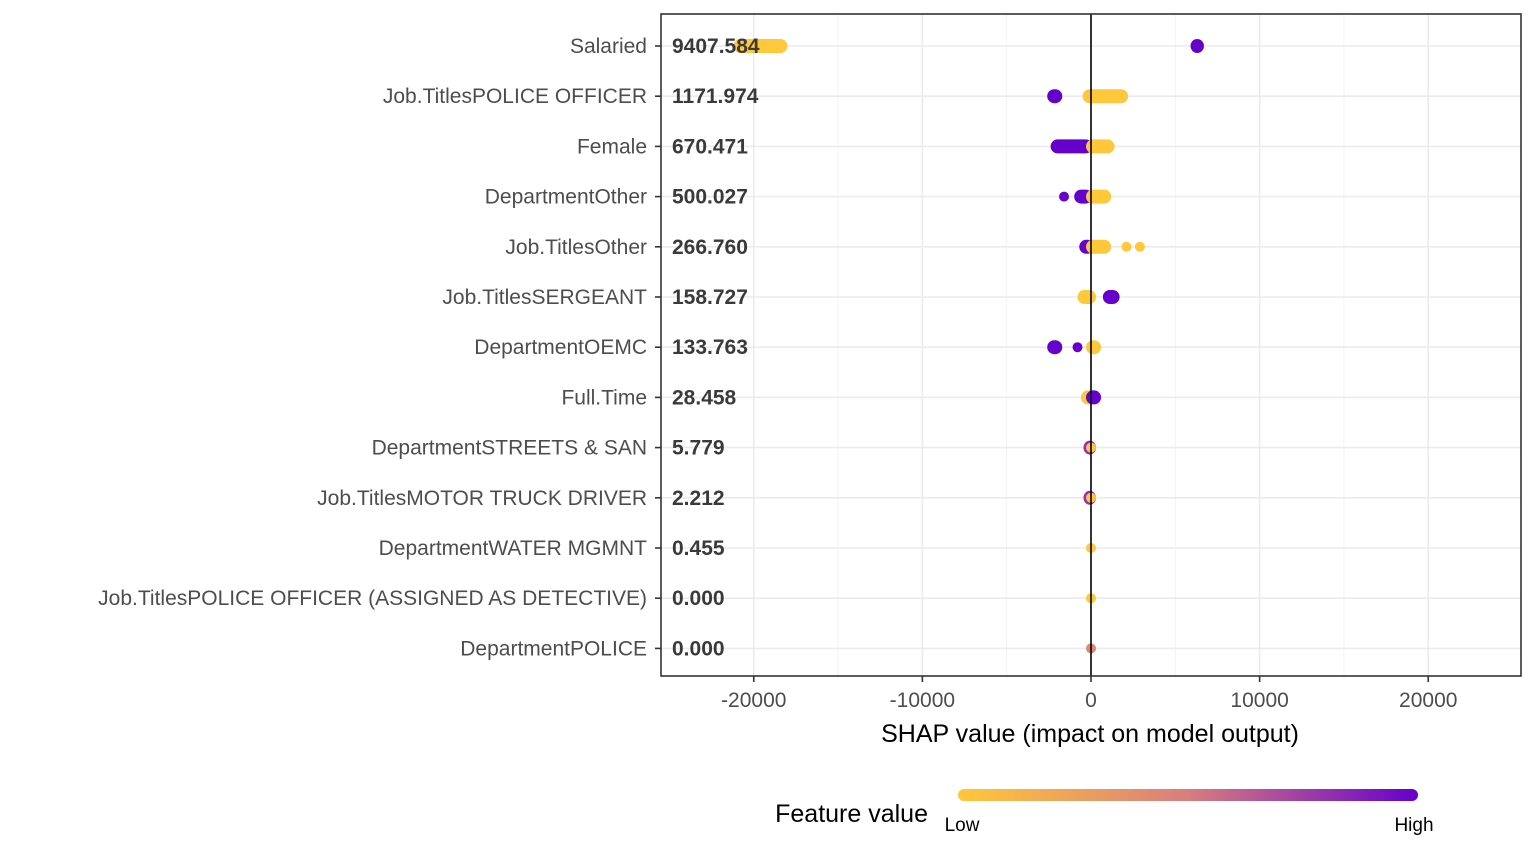 Image resolution: width=1536 pixels, height=864 pixels. Describe the element at coordinates (851, 814) in the screenshot. I see `legend-title: Feature value` at that location.